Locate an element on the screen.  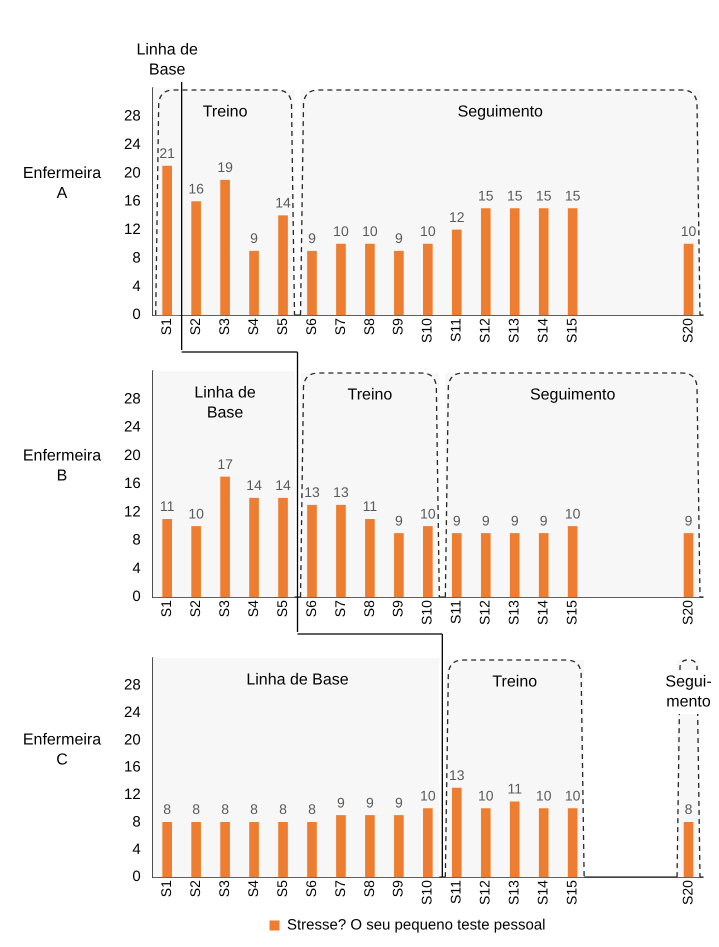
y-axis-title: Enfermeira C is located at coordinates (62, 749).